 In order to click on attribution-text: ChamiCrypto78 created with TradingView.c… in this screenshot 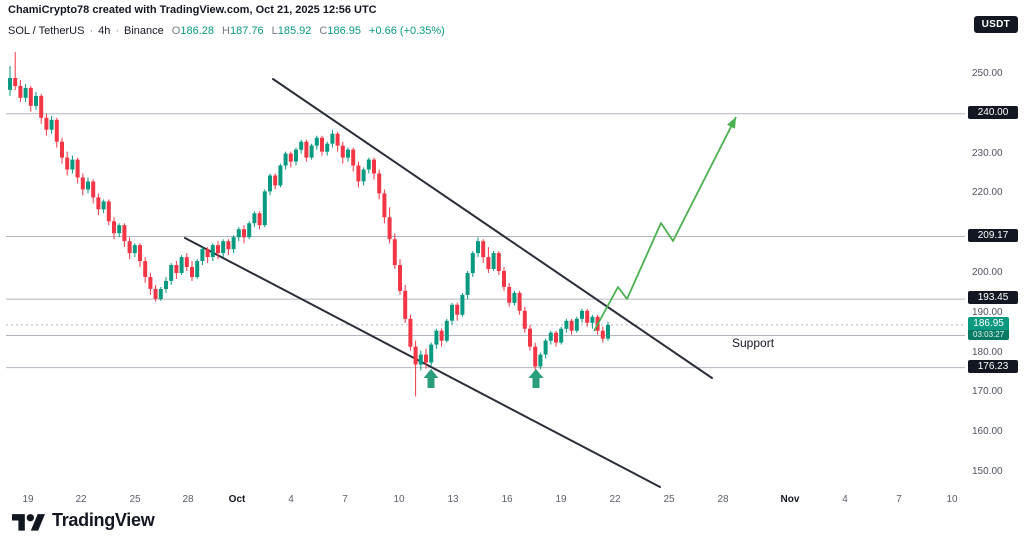, I will do `click(192, 10)`.